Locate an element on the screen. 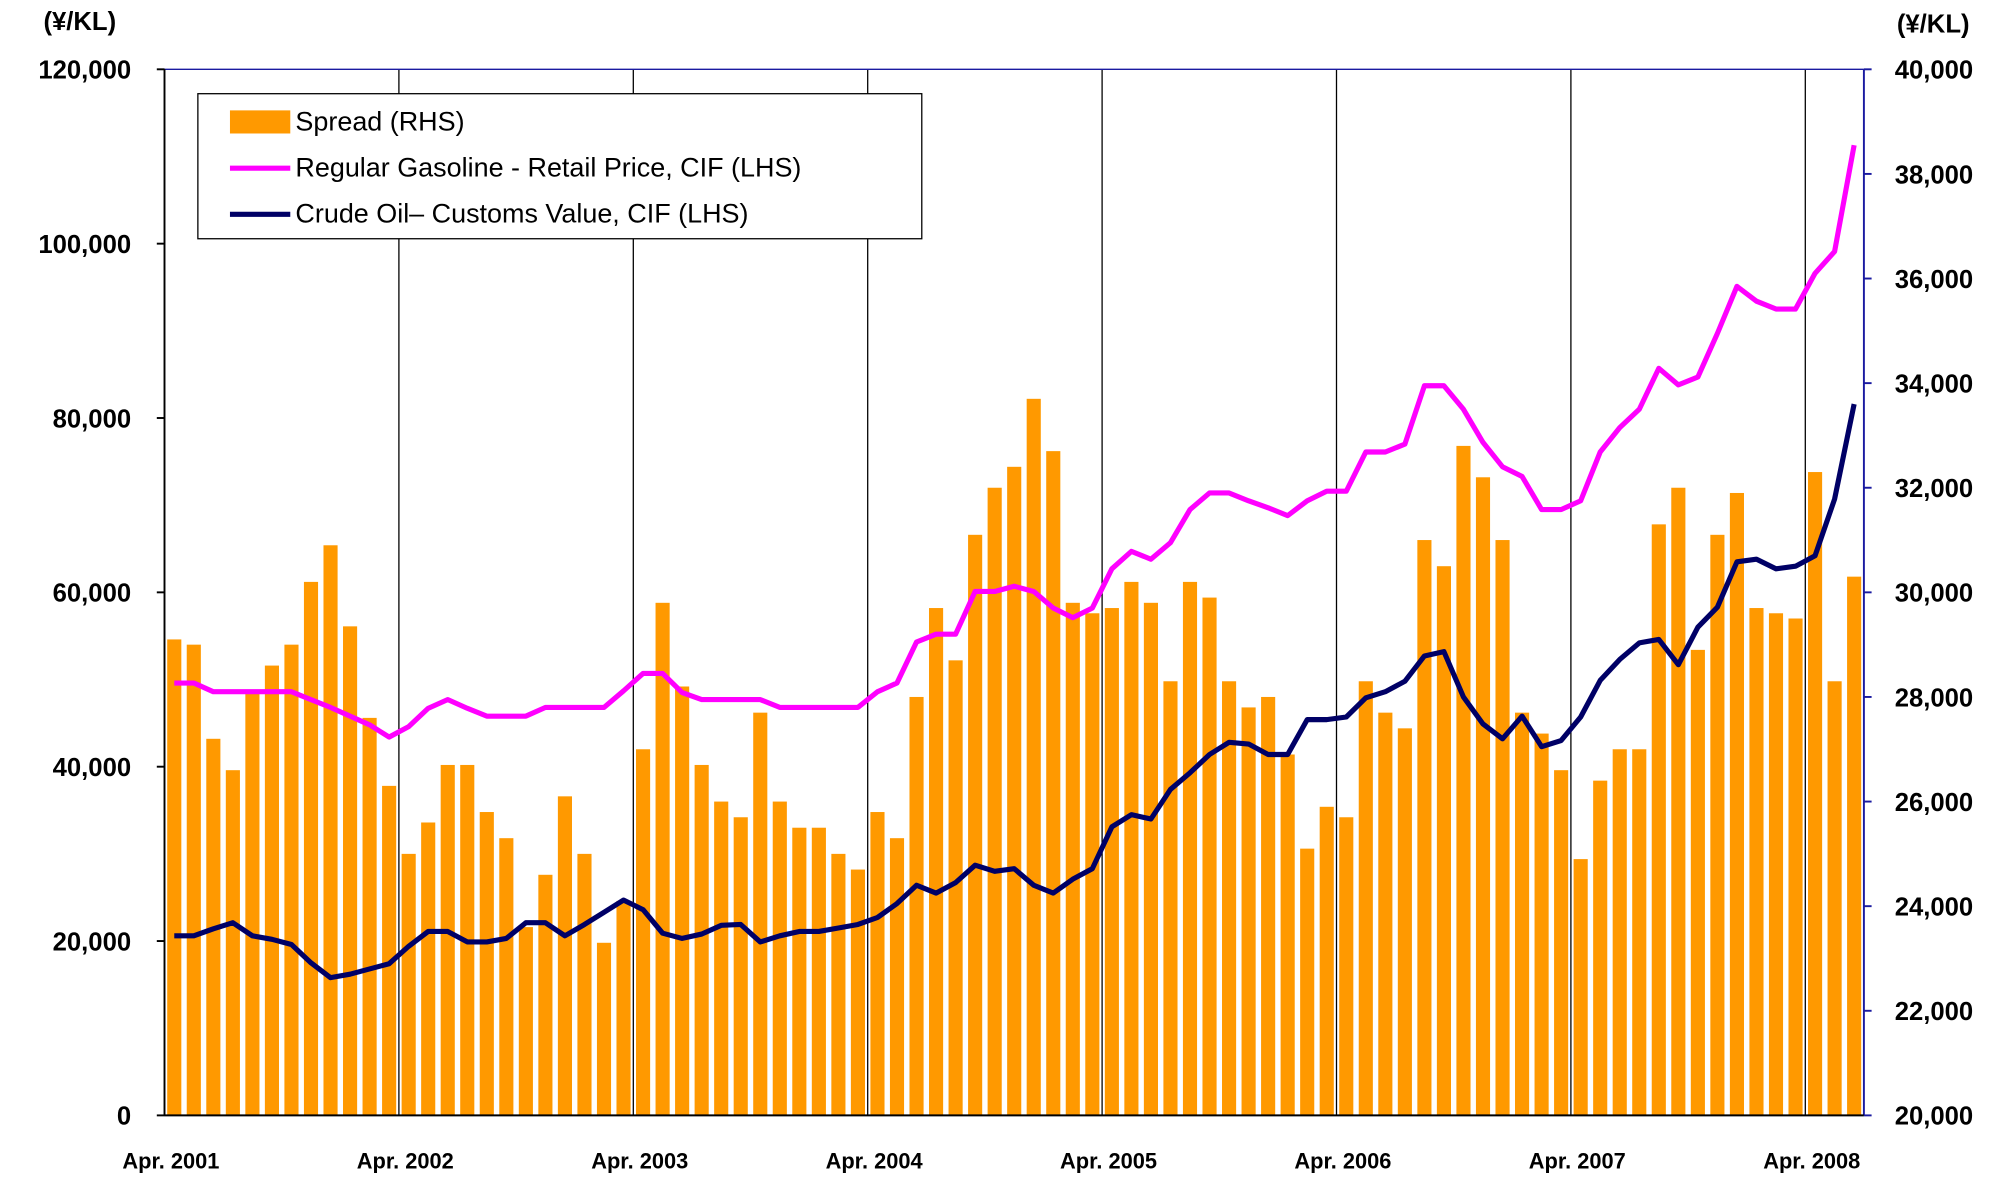 The width and height of the screenshot is (2013, 1177). legend-box is located at coordinates (560, 166).